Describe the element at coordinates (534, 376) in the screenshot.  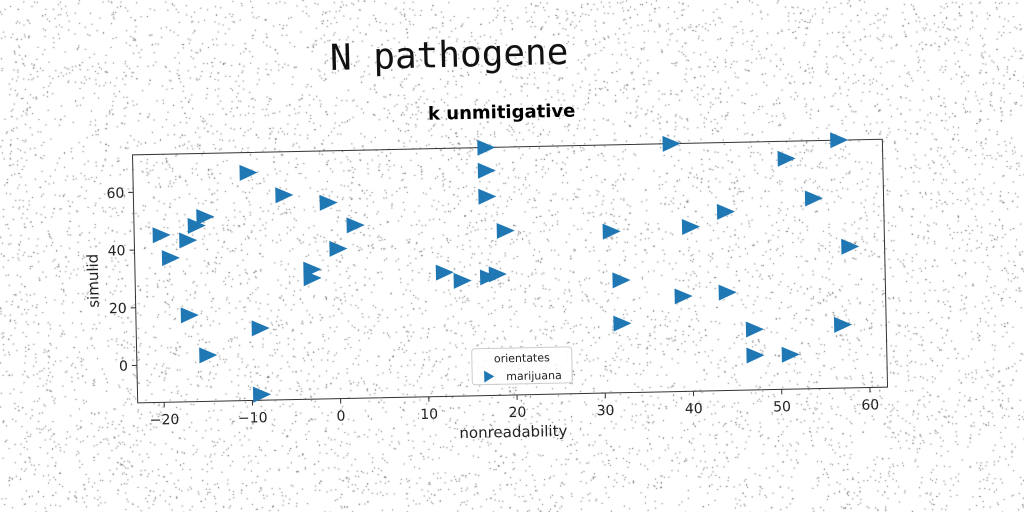
I see `legend-entry: marijuana` at that location.